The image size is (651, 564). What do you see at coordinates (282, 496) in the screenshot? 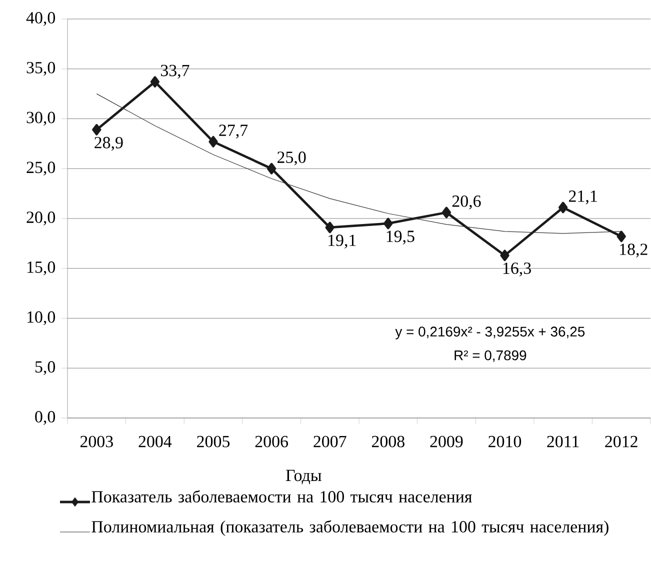
I see `legend-label: Показатель заболеваемости на 100 тысяч населения` at bounding box center [282, 496].